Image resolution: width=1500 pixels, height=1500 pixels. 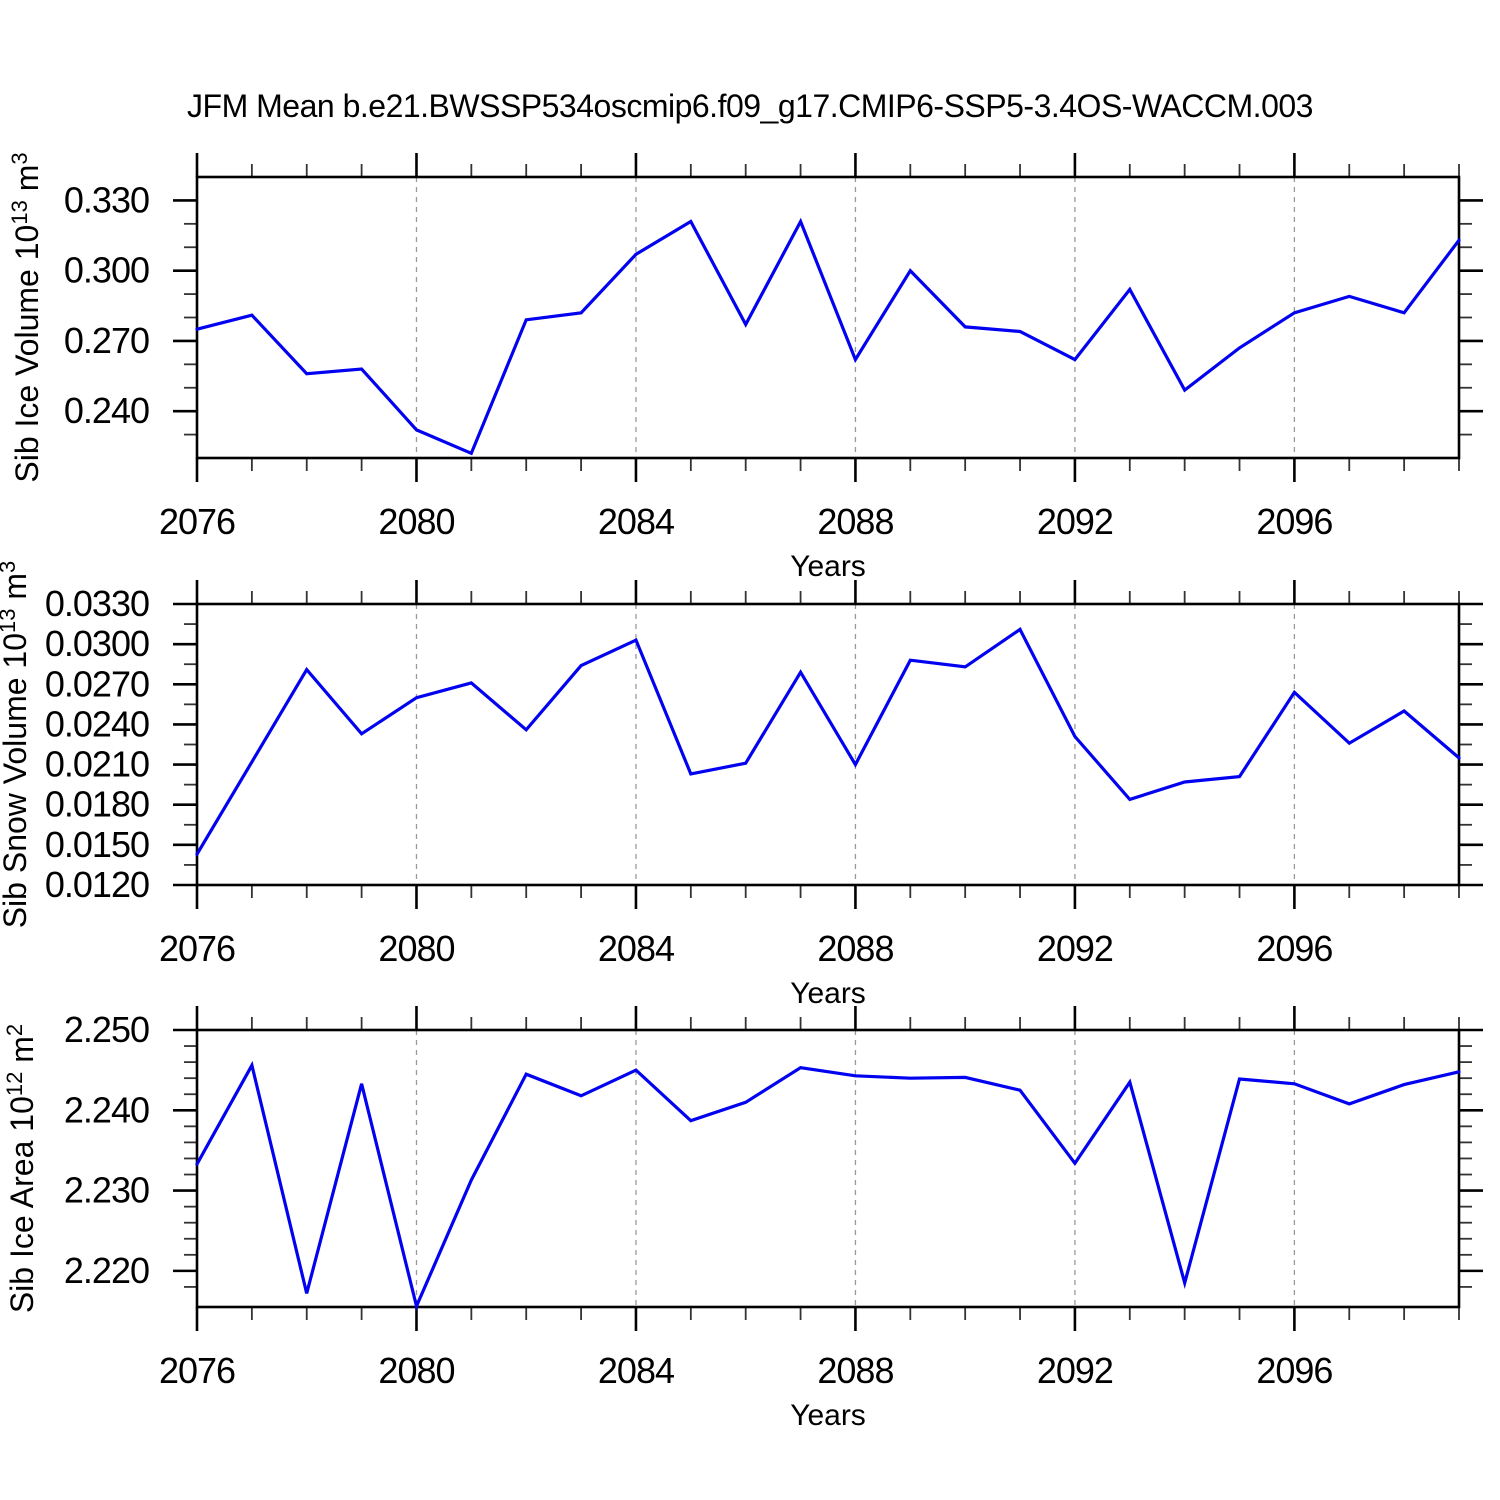 I want to click on y-tick-label: 0.300, so click(x=106, y=270).